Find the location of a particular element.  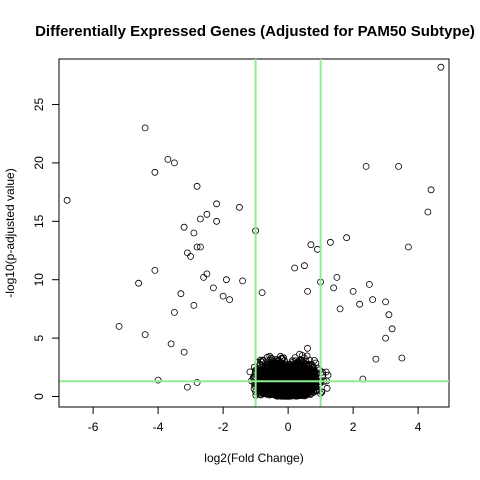

x-tick-label: 0 is located at coordinates (288, 427).